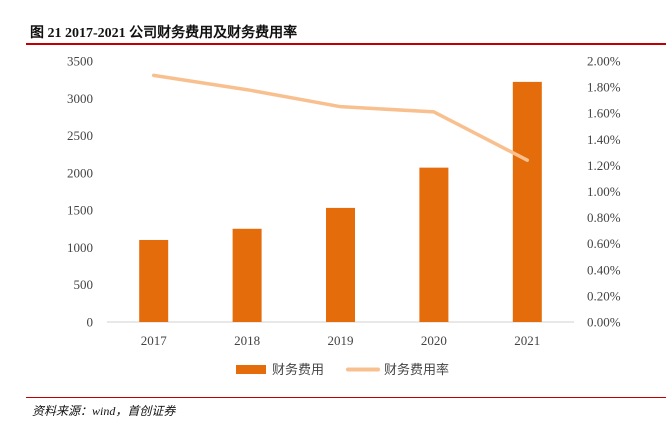  What do you see at coordinates (247, 275) in the screenshot?
I see `bar-2018` at bounding box center [247, 275].